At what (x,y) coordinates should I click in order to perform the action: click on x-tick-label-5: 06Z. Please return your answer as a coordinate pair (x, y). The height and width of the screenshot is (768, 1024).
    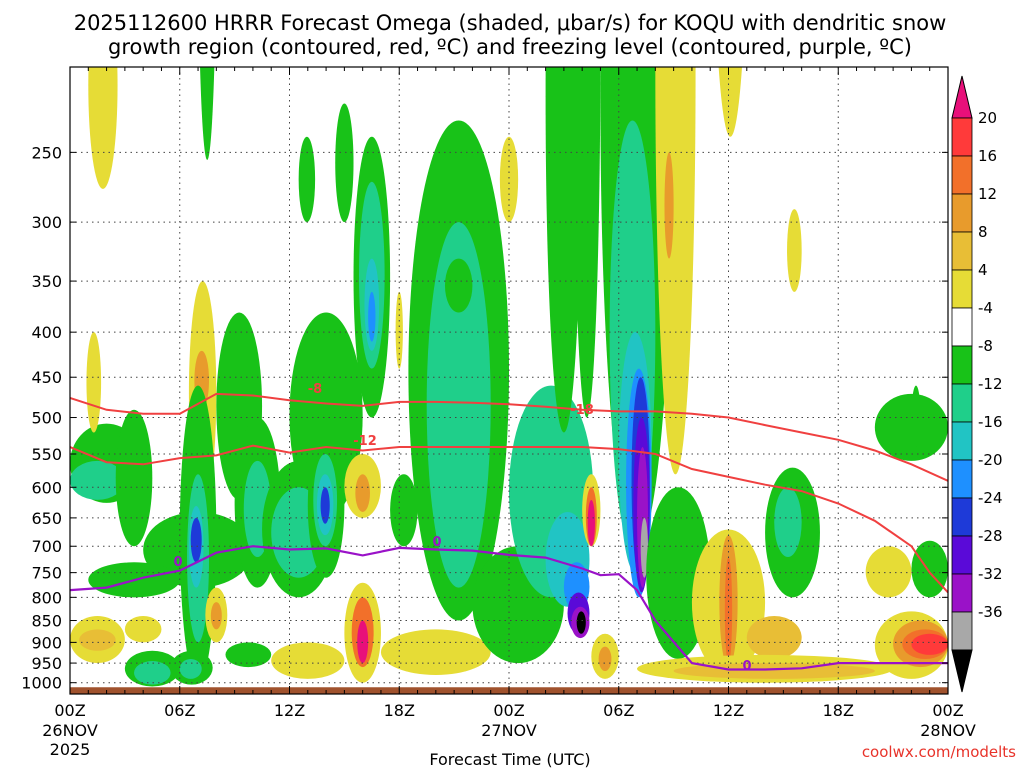
    Looking at the image, I should click on (618, 710).